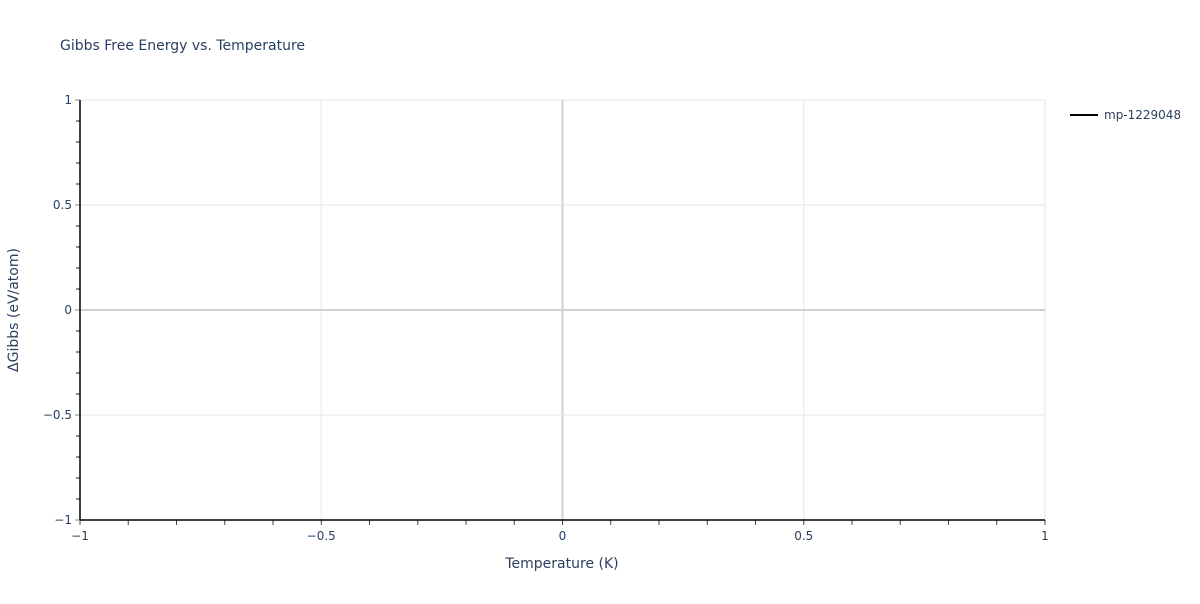 The image size is (1200, 604). Describe the element at coordinates (57, 415) in the screenshot. I see `y-tick-label: −0.5` at that location.